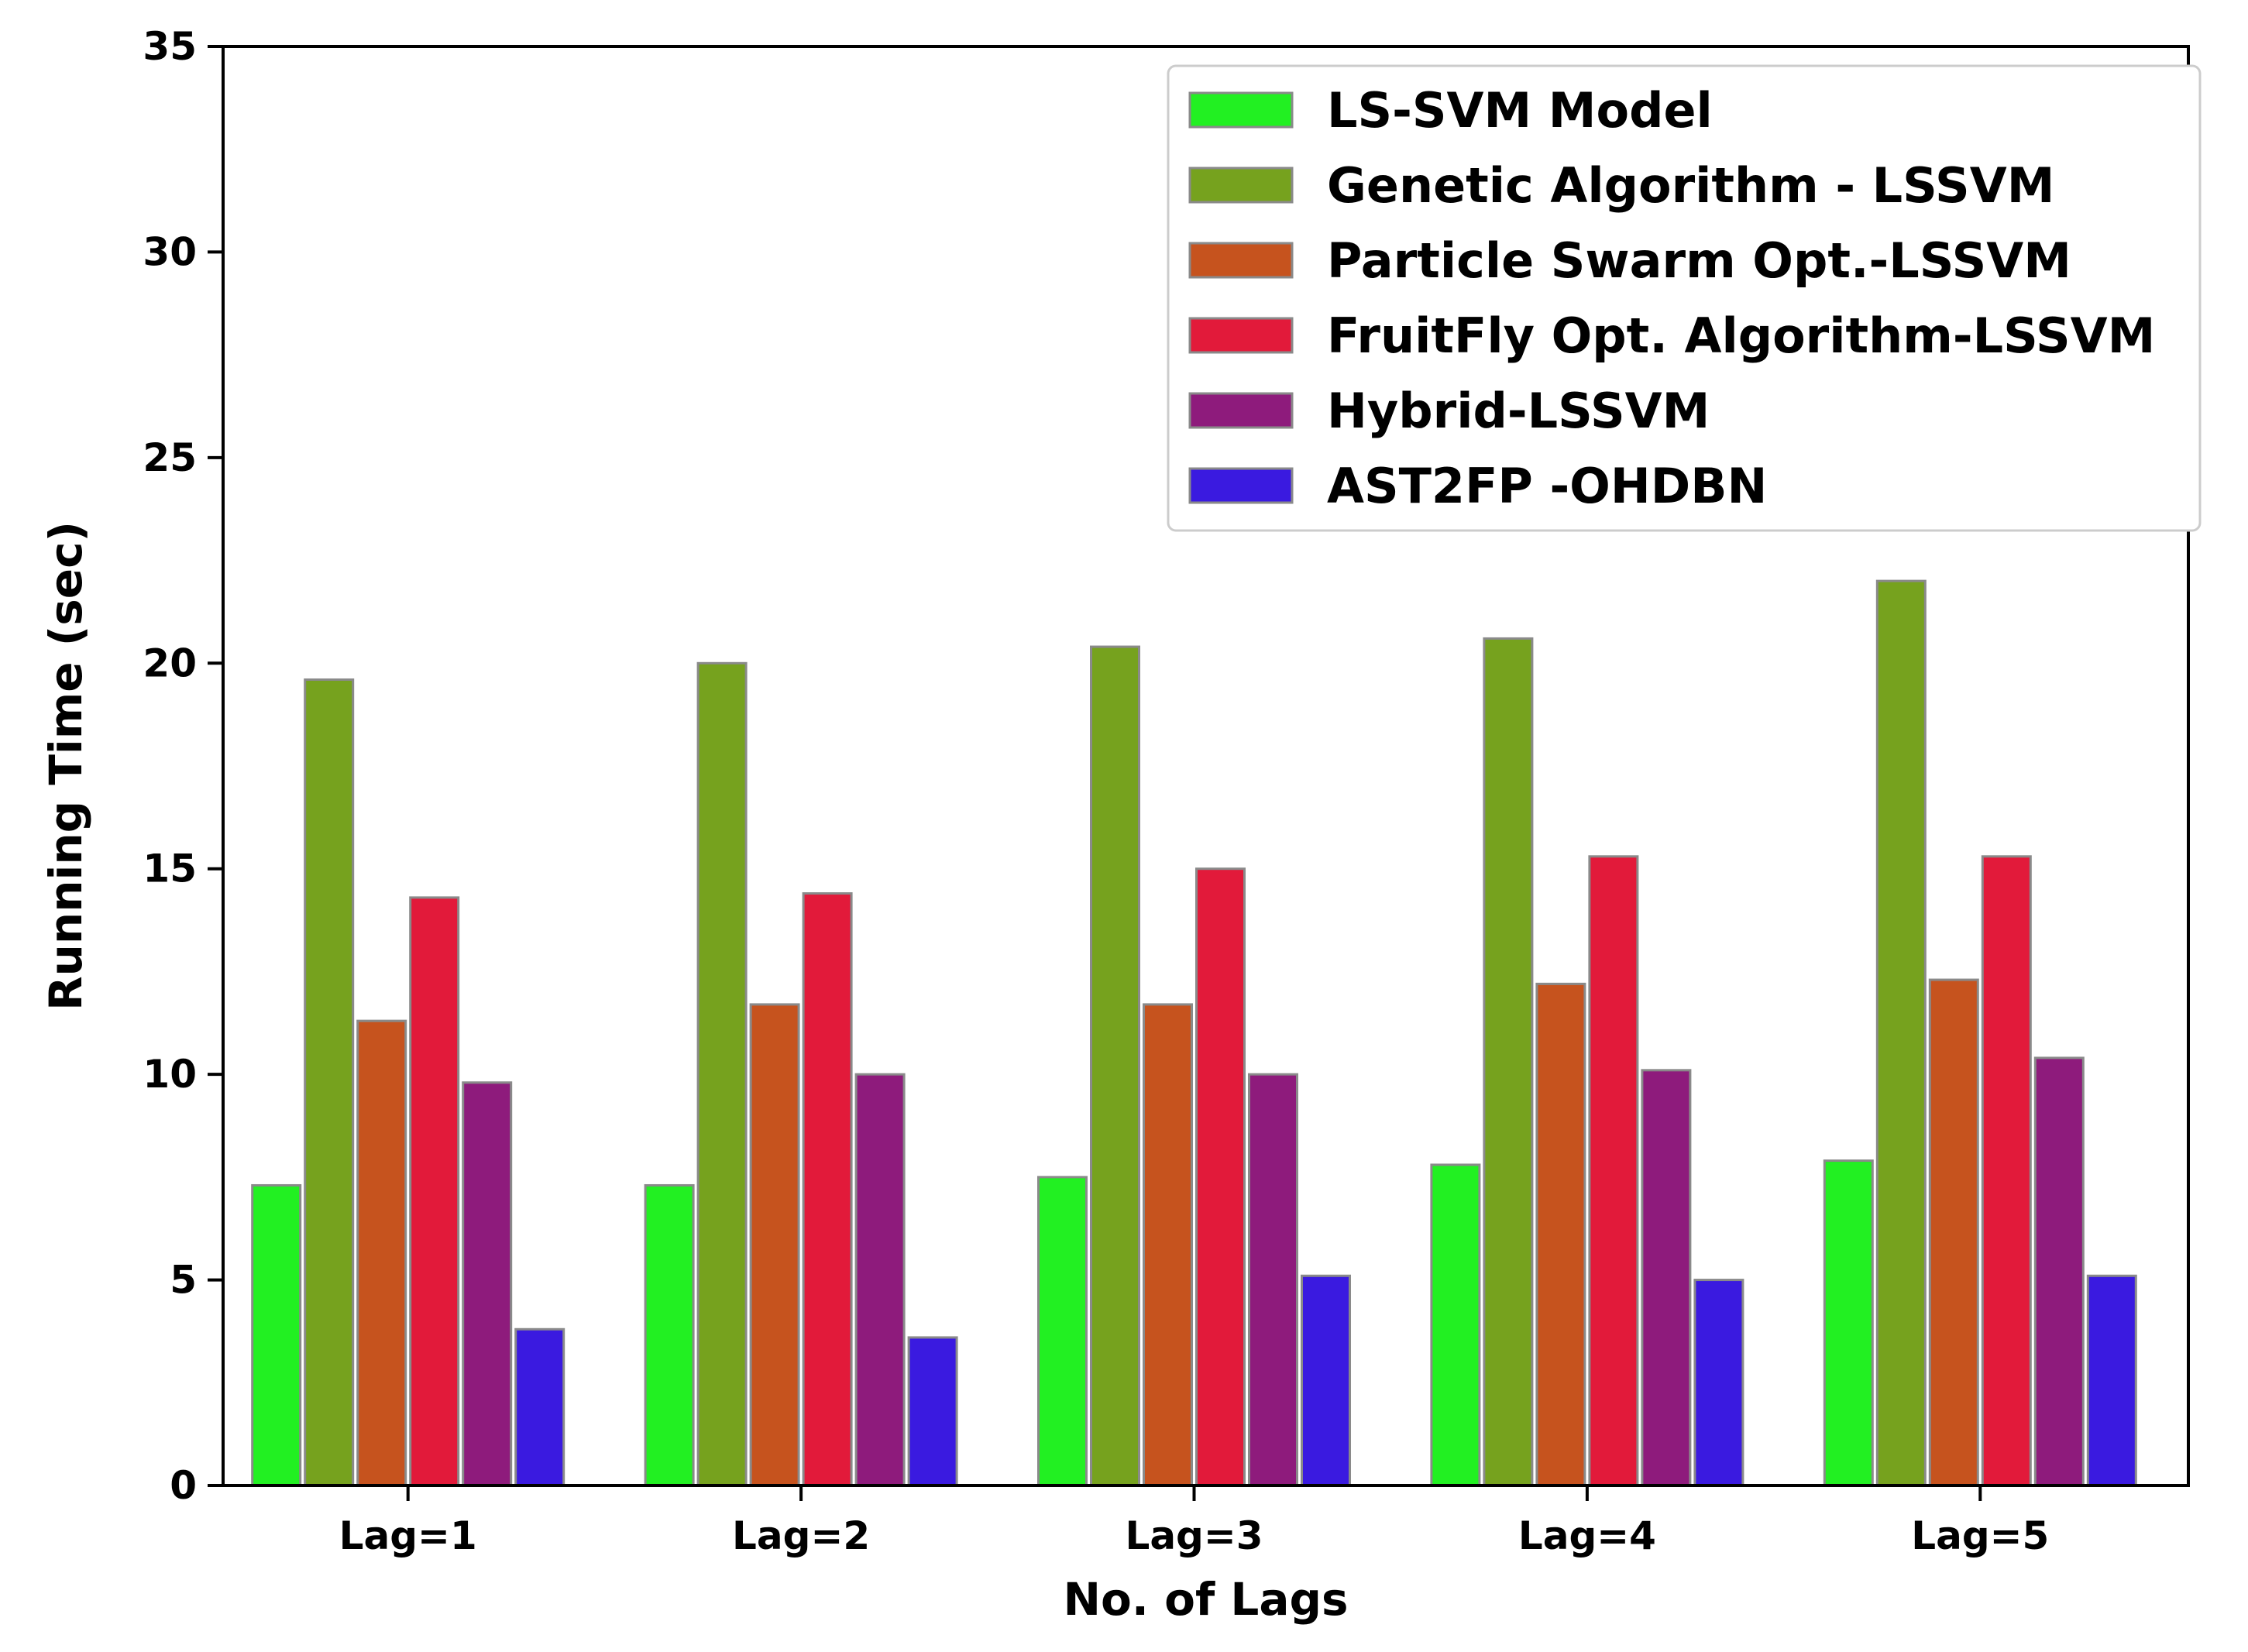 The width and height of the screenshot is (2248, 1652). Describe the element at coordinates (408, 1535) in the screenshot. I see `x-tick-label: Lag=1` at that location.